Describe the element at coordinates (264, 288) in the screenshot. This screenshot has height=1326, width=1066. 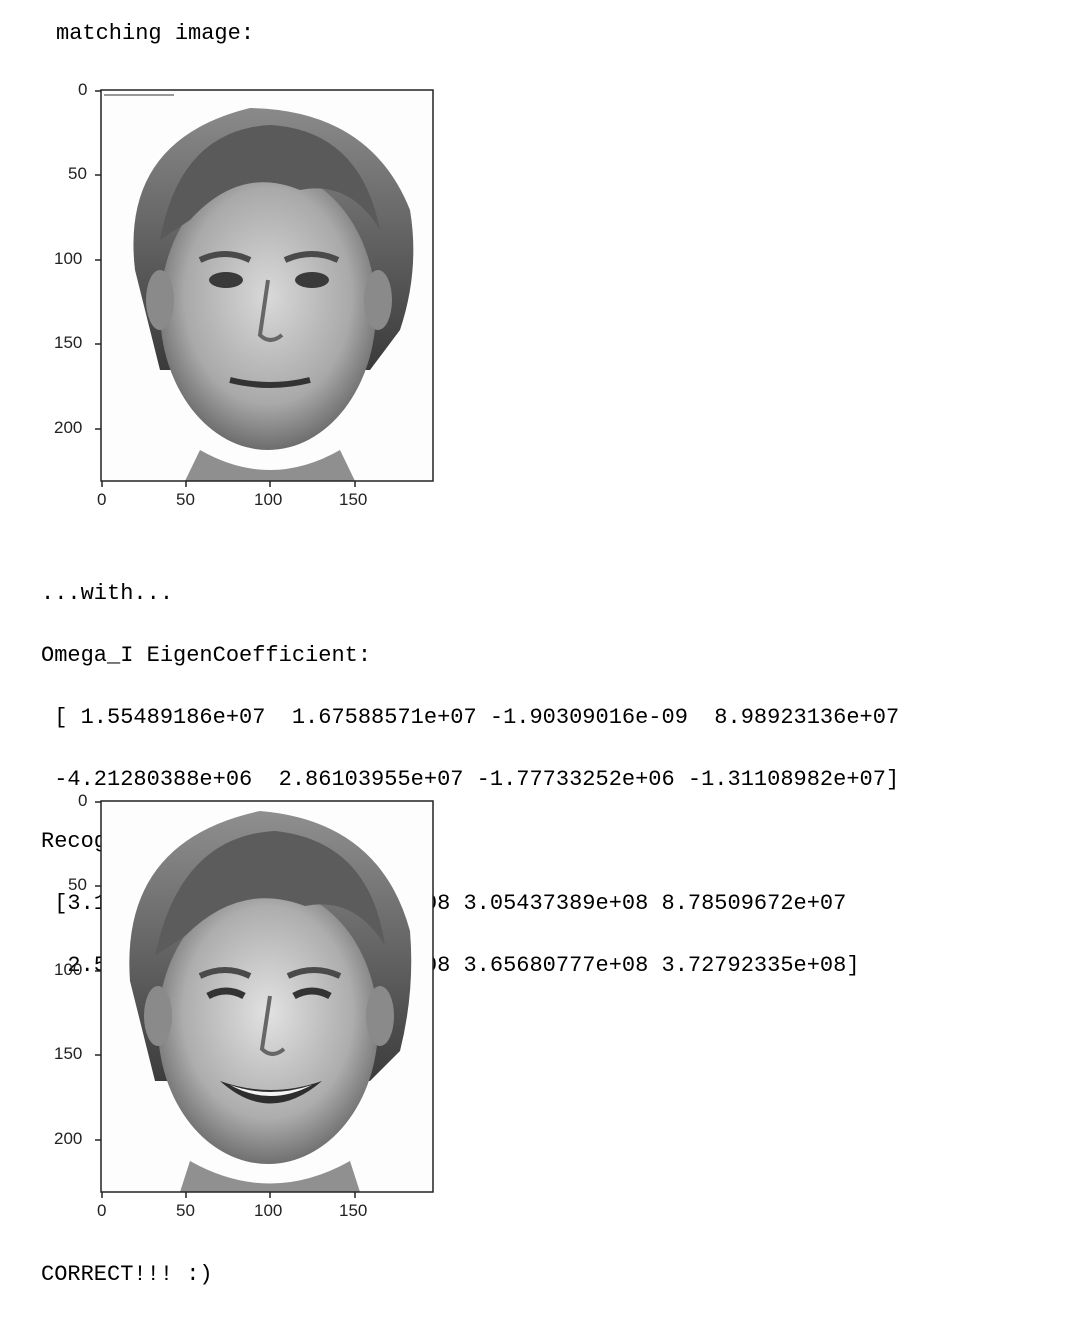
I see `face-image-neutral` at that location.